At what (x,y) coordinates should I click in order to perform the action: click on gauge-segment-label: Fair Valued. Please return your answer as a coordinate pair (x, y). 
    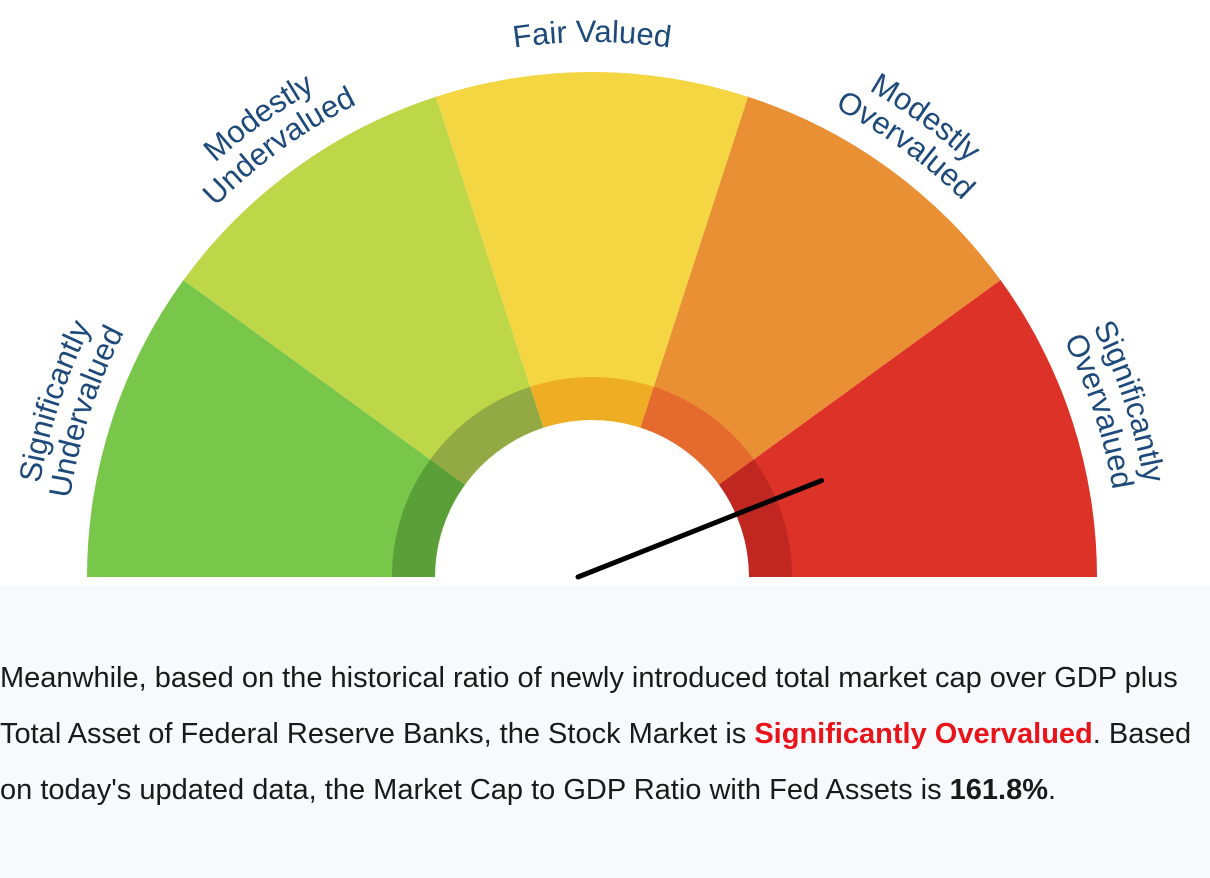
    Looking at the image, I should click on (592, 34).